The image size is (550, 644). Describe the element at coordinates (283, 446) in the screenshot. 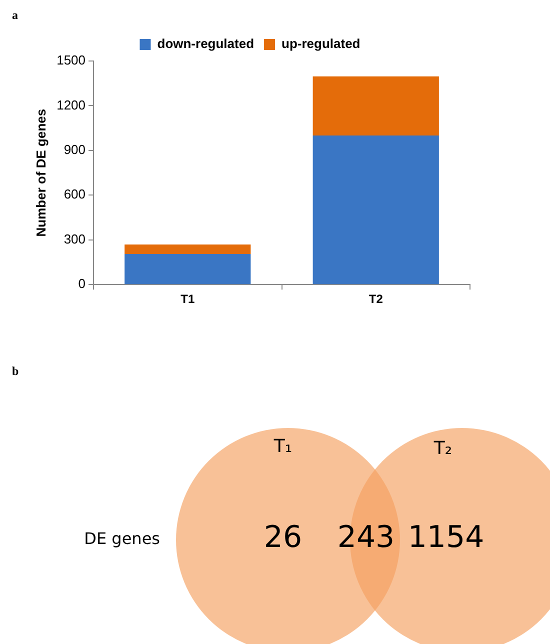

I see `category-label: T₁` at that location.